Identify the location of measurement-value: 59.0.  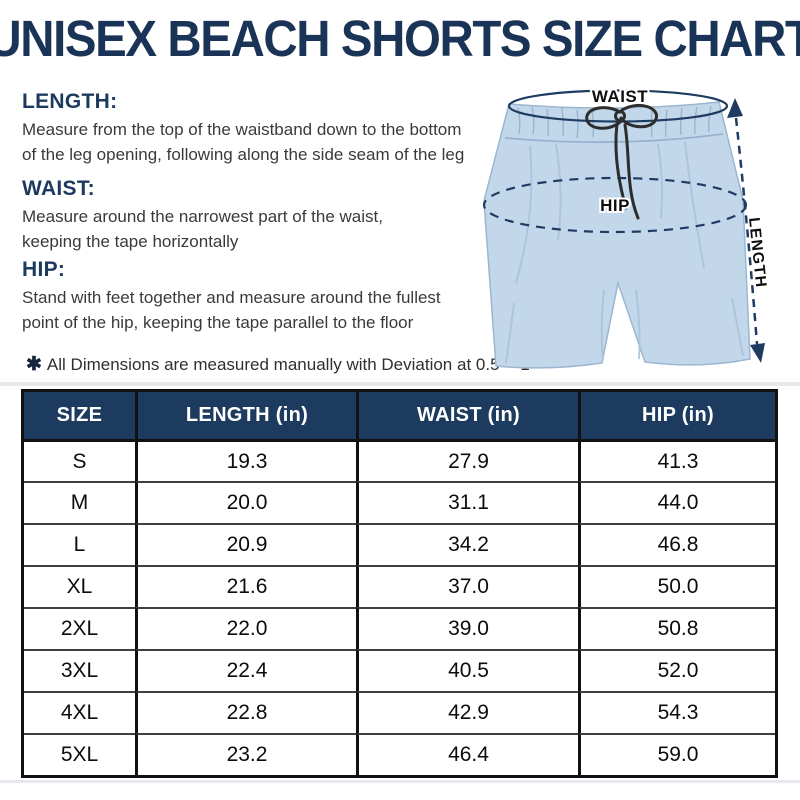
(676, 754).